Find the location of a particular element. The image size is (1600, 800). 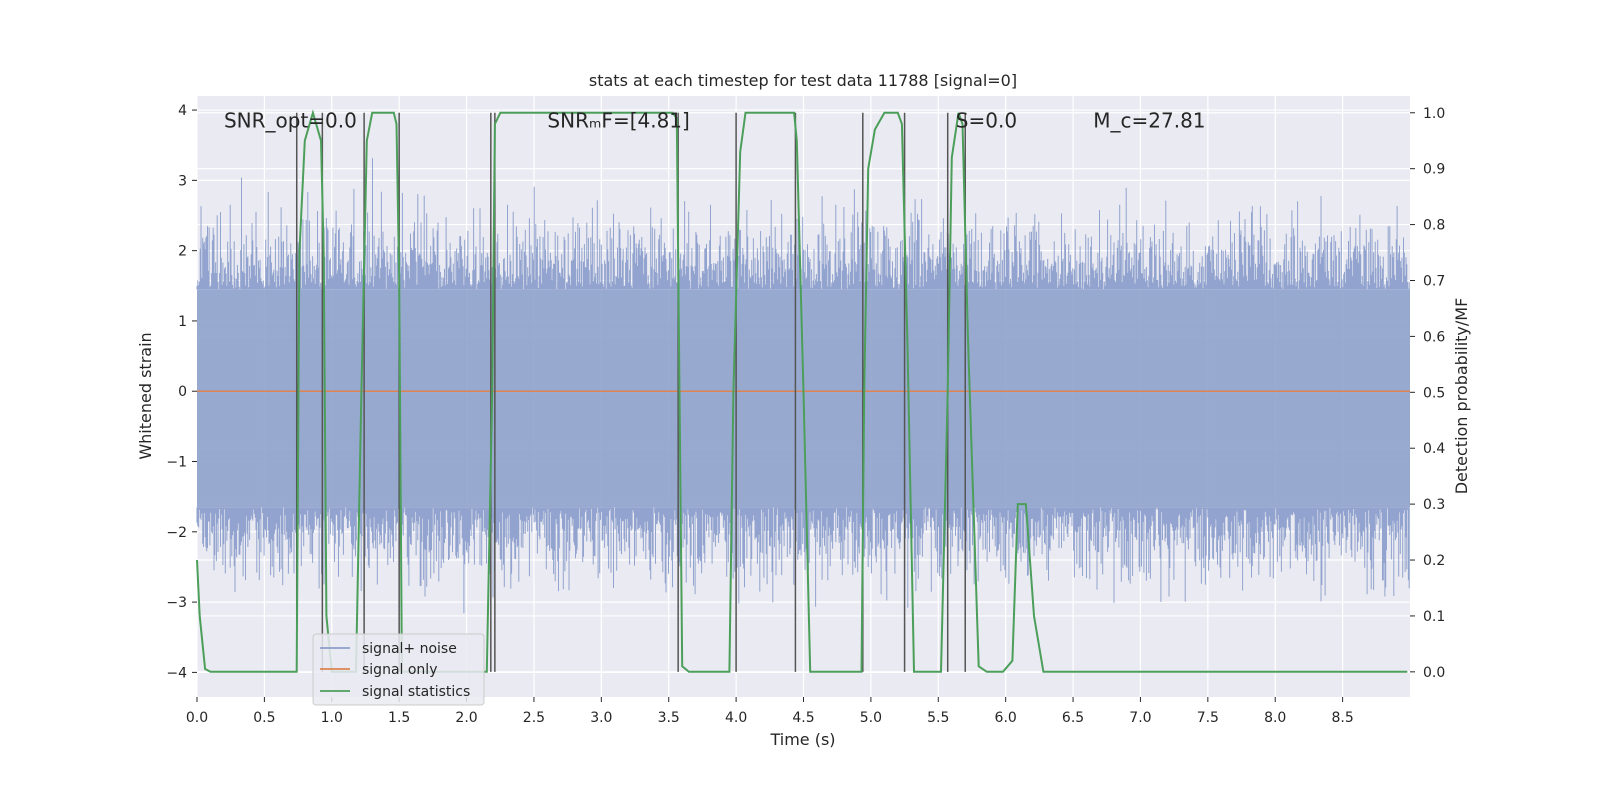

x-tick-label: 1.5 is located at coordinates (399, 718).